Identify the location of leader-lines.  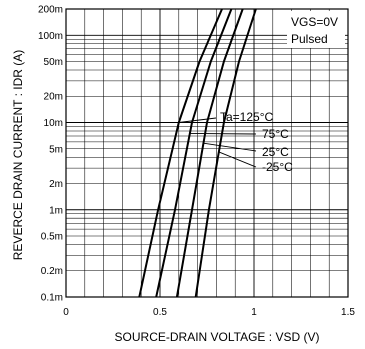
(217, 142).